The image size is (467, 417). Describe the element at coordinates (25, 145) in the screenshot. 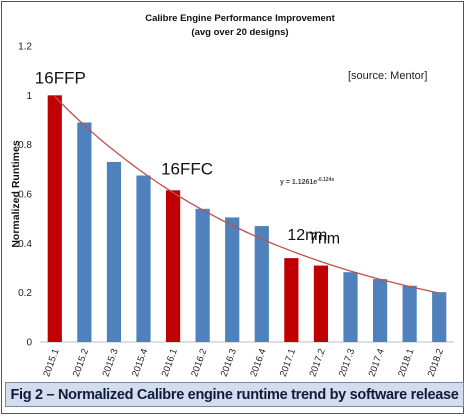

I see `y-tick-label: 0.8` at that location.